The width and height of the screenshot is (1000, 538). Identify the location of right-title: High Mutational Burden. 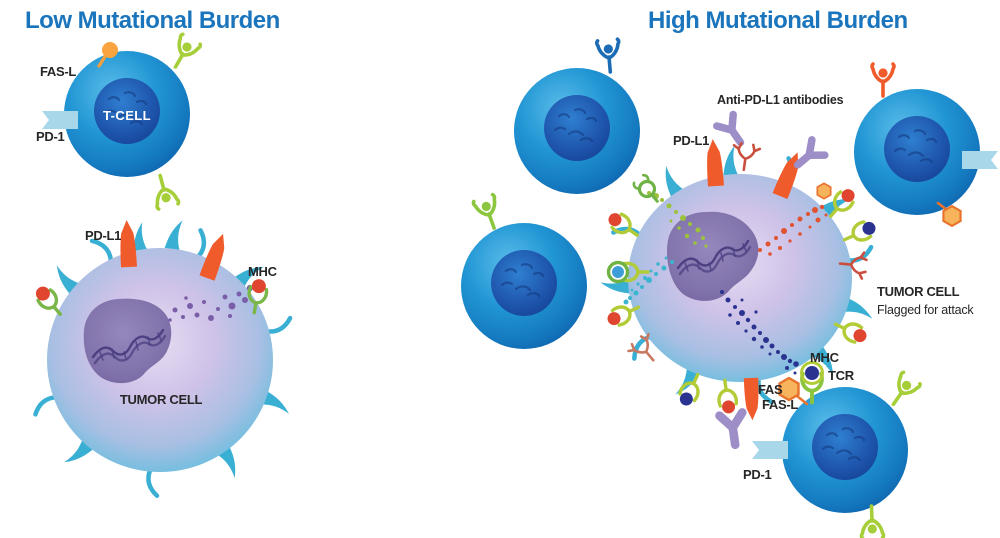
(778, 20).